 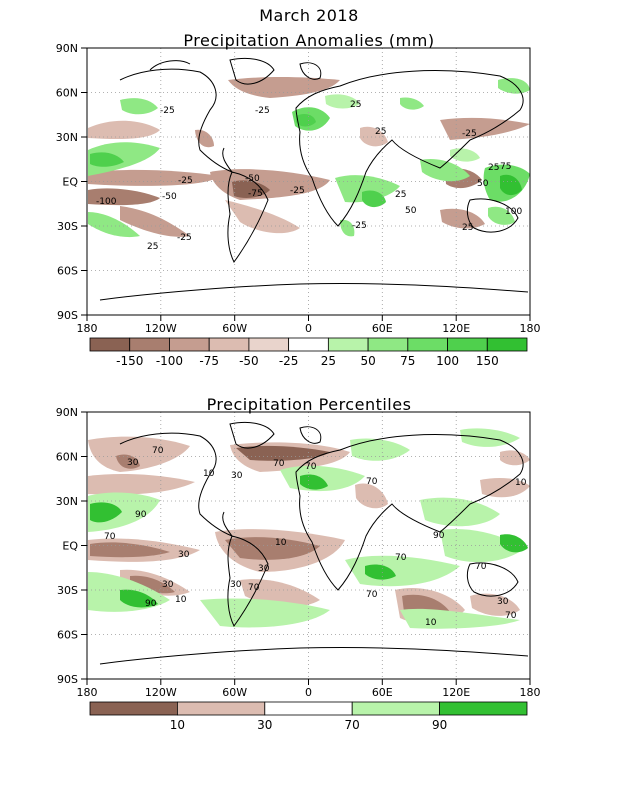 I want to click on lon-label: 120W, so click(x=161, y=692).